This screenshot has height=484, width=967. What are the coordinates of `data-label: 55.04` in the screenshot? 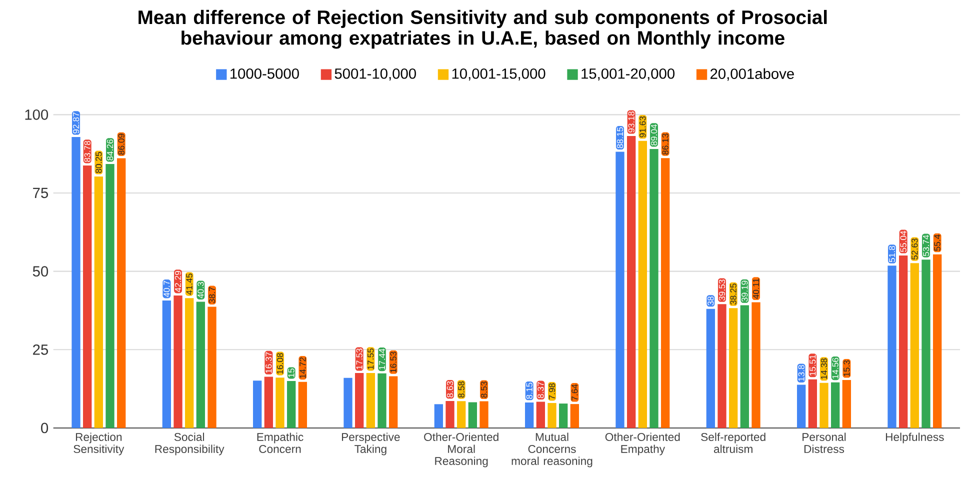 It's located at (903, 241).